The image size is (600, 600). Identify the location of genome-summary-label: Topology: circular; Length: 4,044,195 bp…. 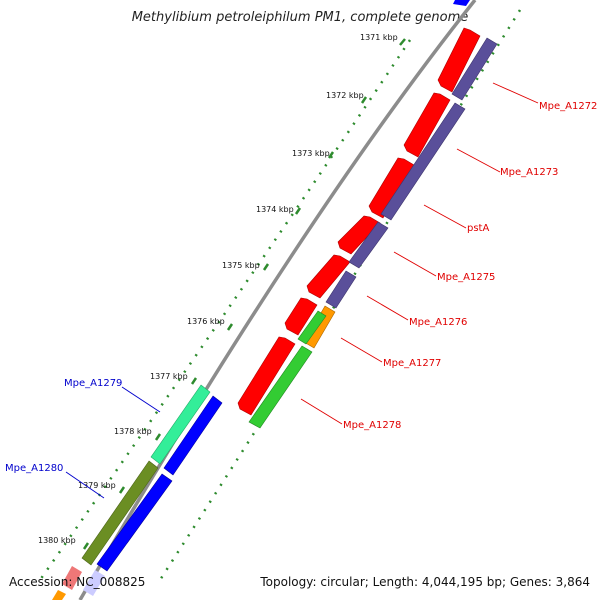
(425, 582).